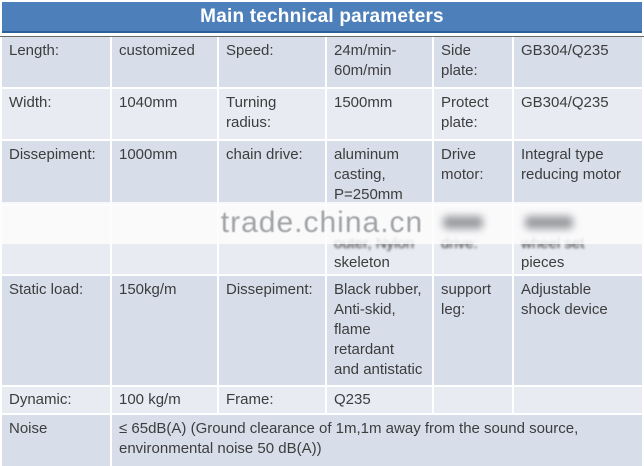 The width and height of the screenshot is (644, 466). Describe the element at coordinates (379, 172) in the screenshot. I see `param-value: aluminum casting, P=250mm` at that location.